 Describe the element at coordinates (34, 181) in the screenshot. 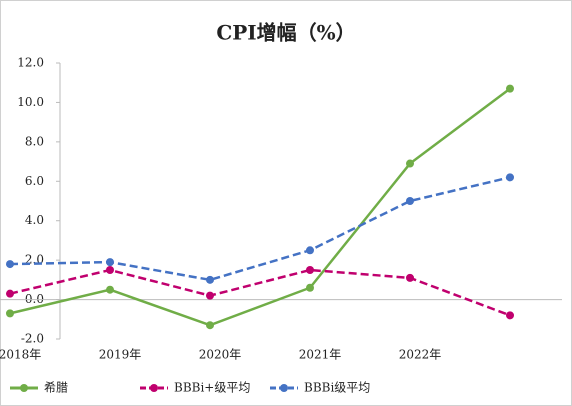

I see `y-tick-label: 6.0` at that location.